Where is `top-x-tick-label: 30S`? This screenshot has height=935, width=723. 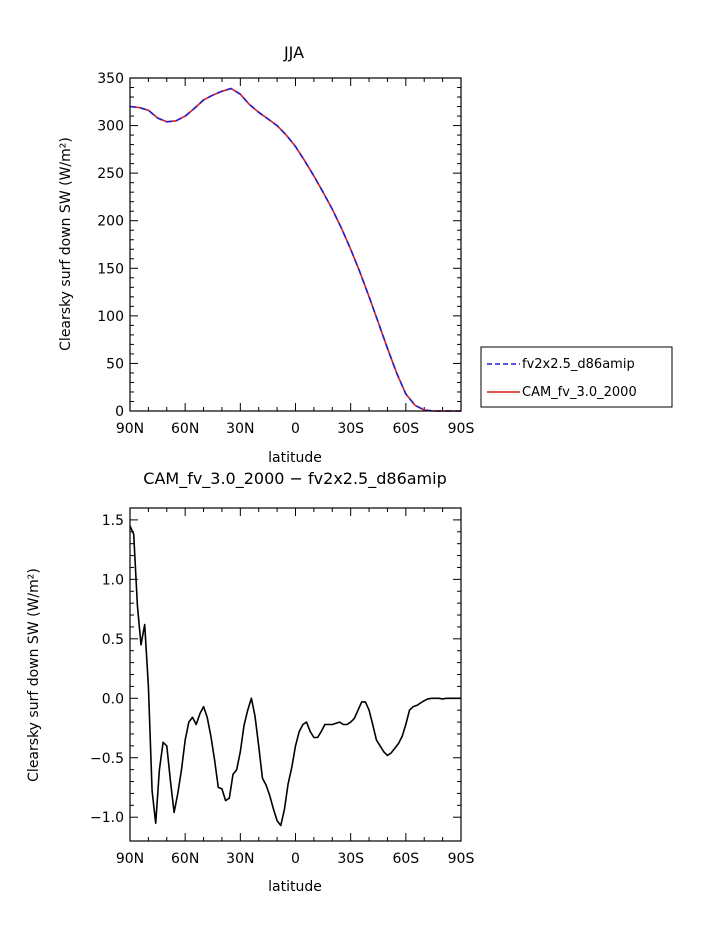
top-x-tick-label: 30S is located at coordinates (350, 429).